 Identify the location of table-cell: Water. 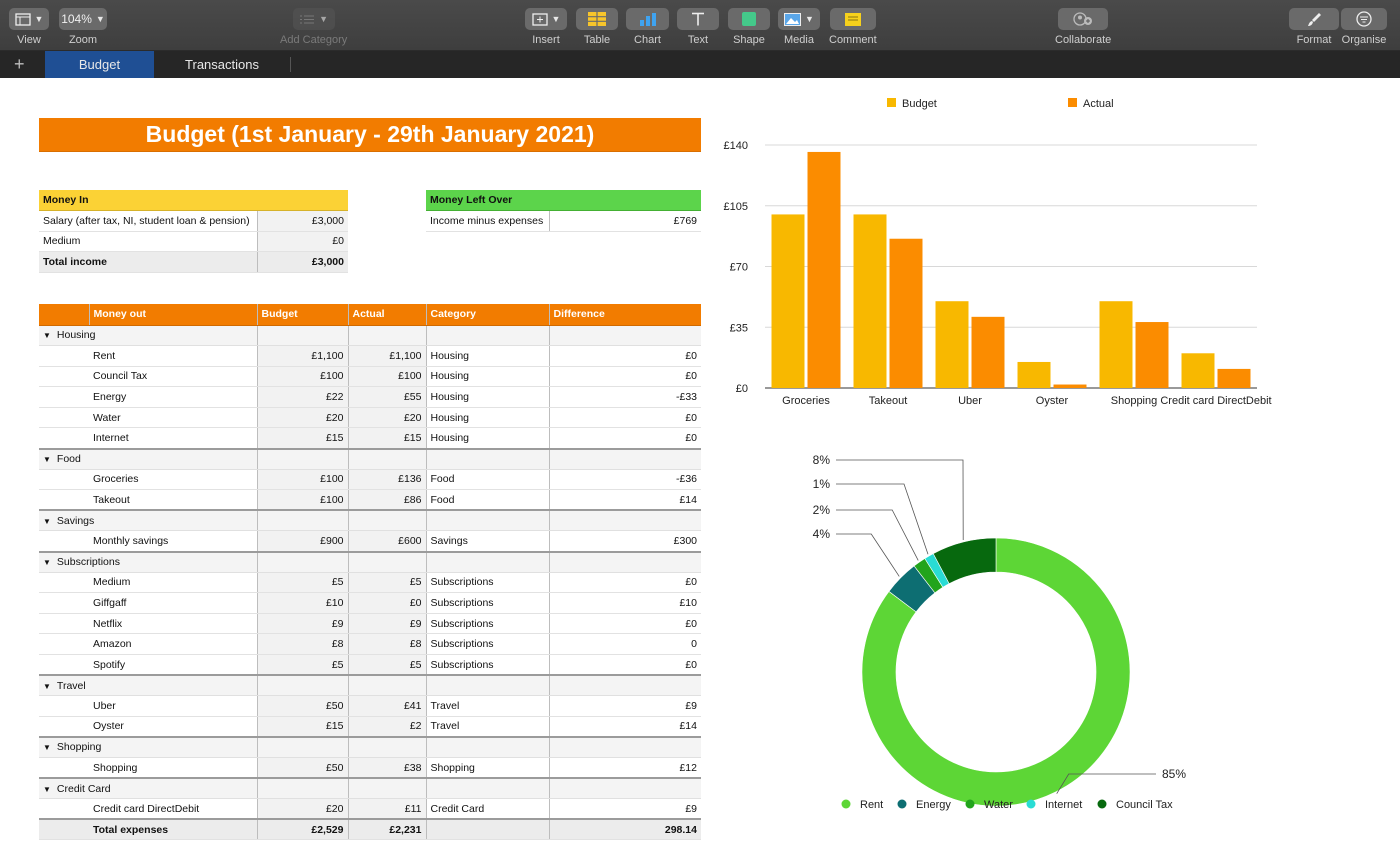
(173, 418).